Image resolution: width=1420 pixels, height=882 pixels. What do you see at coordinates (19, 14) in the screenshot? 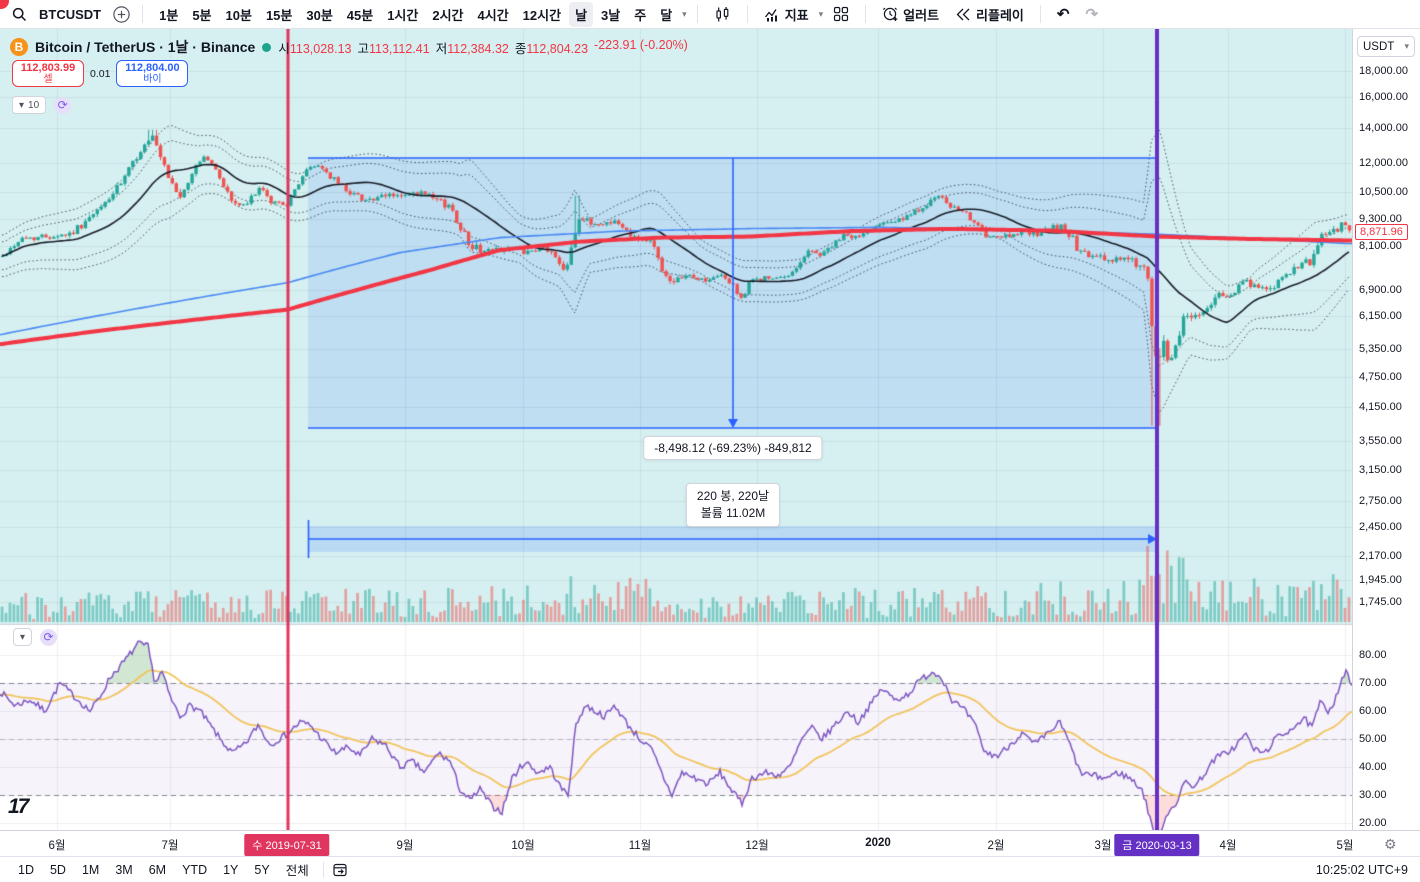
I see `search-icon` at bounding box center [19, 14].